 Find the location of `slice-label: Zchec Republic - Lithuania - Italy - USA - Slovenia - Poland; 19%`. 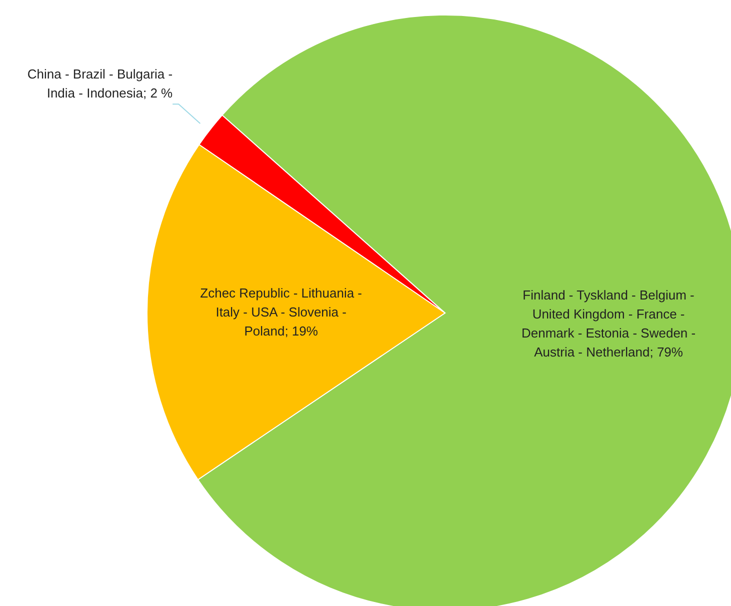

slice-label: Zchec Republic - Lithuania - Italy - USA - Slovenia - Poland; 19% is located at coordinates (281, 311).